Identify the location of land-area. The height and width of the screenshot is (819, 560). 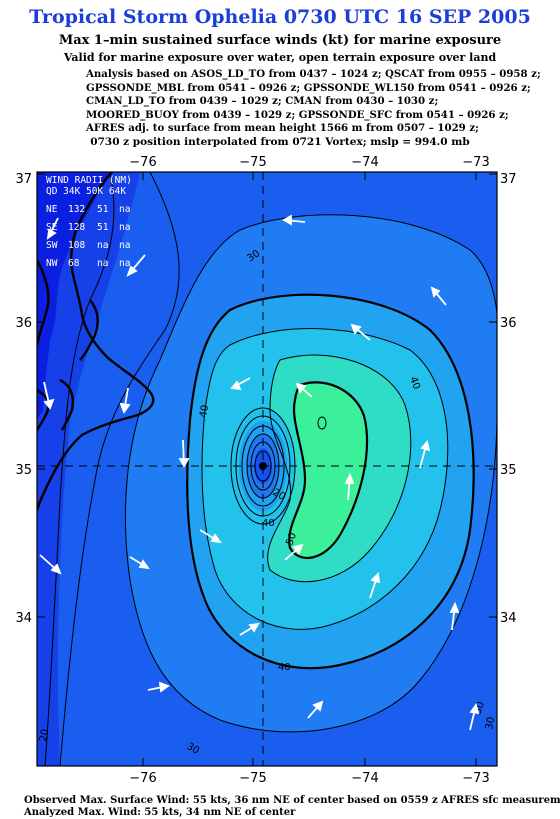
(74, 296).